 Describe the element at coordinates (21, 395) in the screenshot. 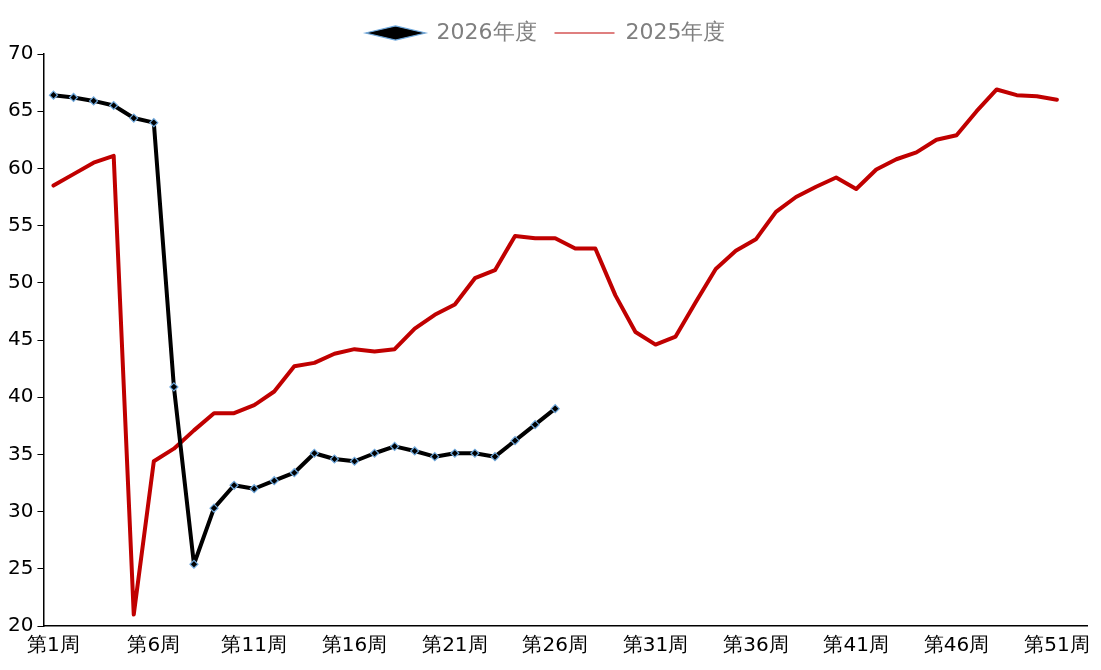

I see `y-tick-label: 40` at that location.